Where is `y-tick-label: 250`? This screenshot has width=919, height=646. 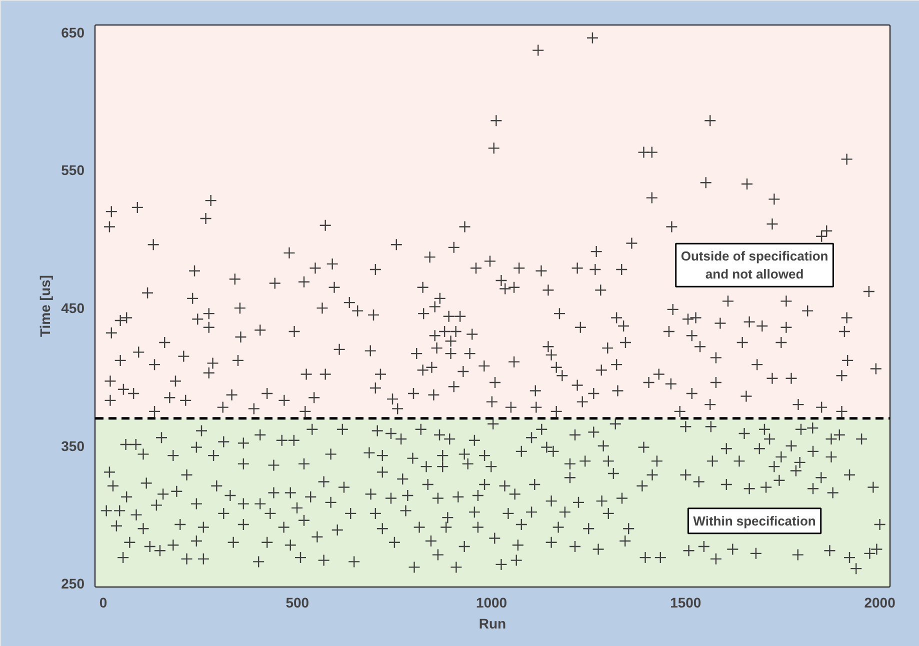
y-tick-label: 250 is located at coordinates (73, 584).